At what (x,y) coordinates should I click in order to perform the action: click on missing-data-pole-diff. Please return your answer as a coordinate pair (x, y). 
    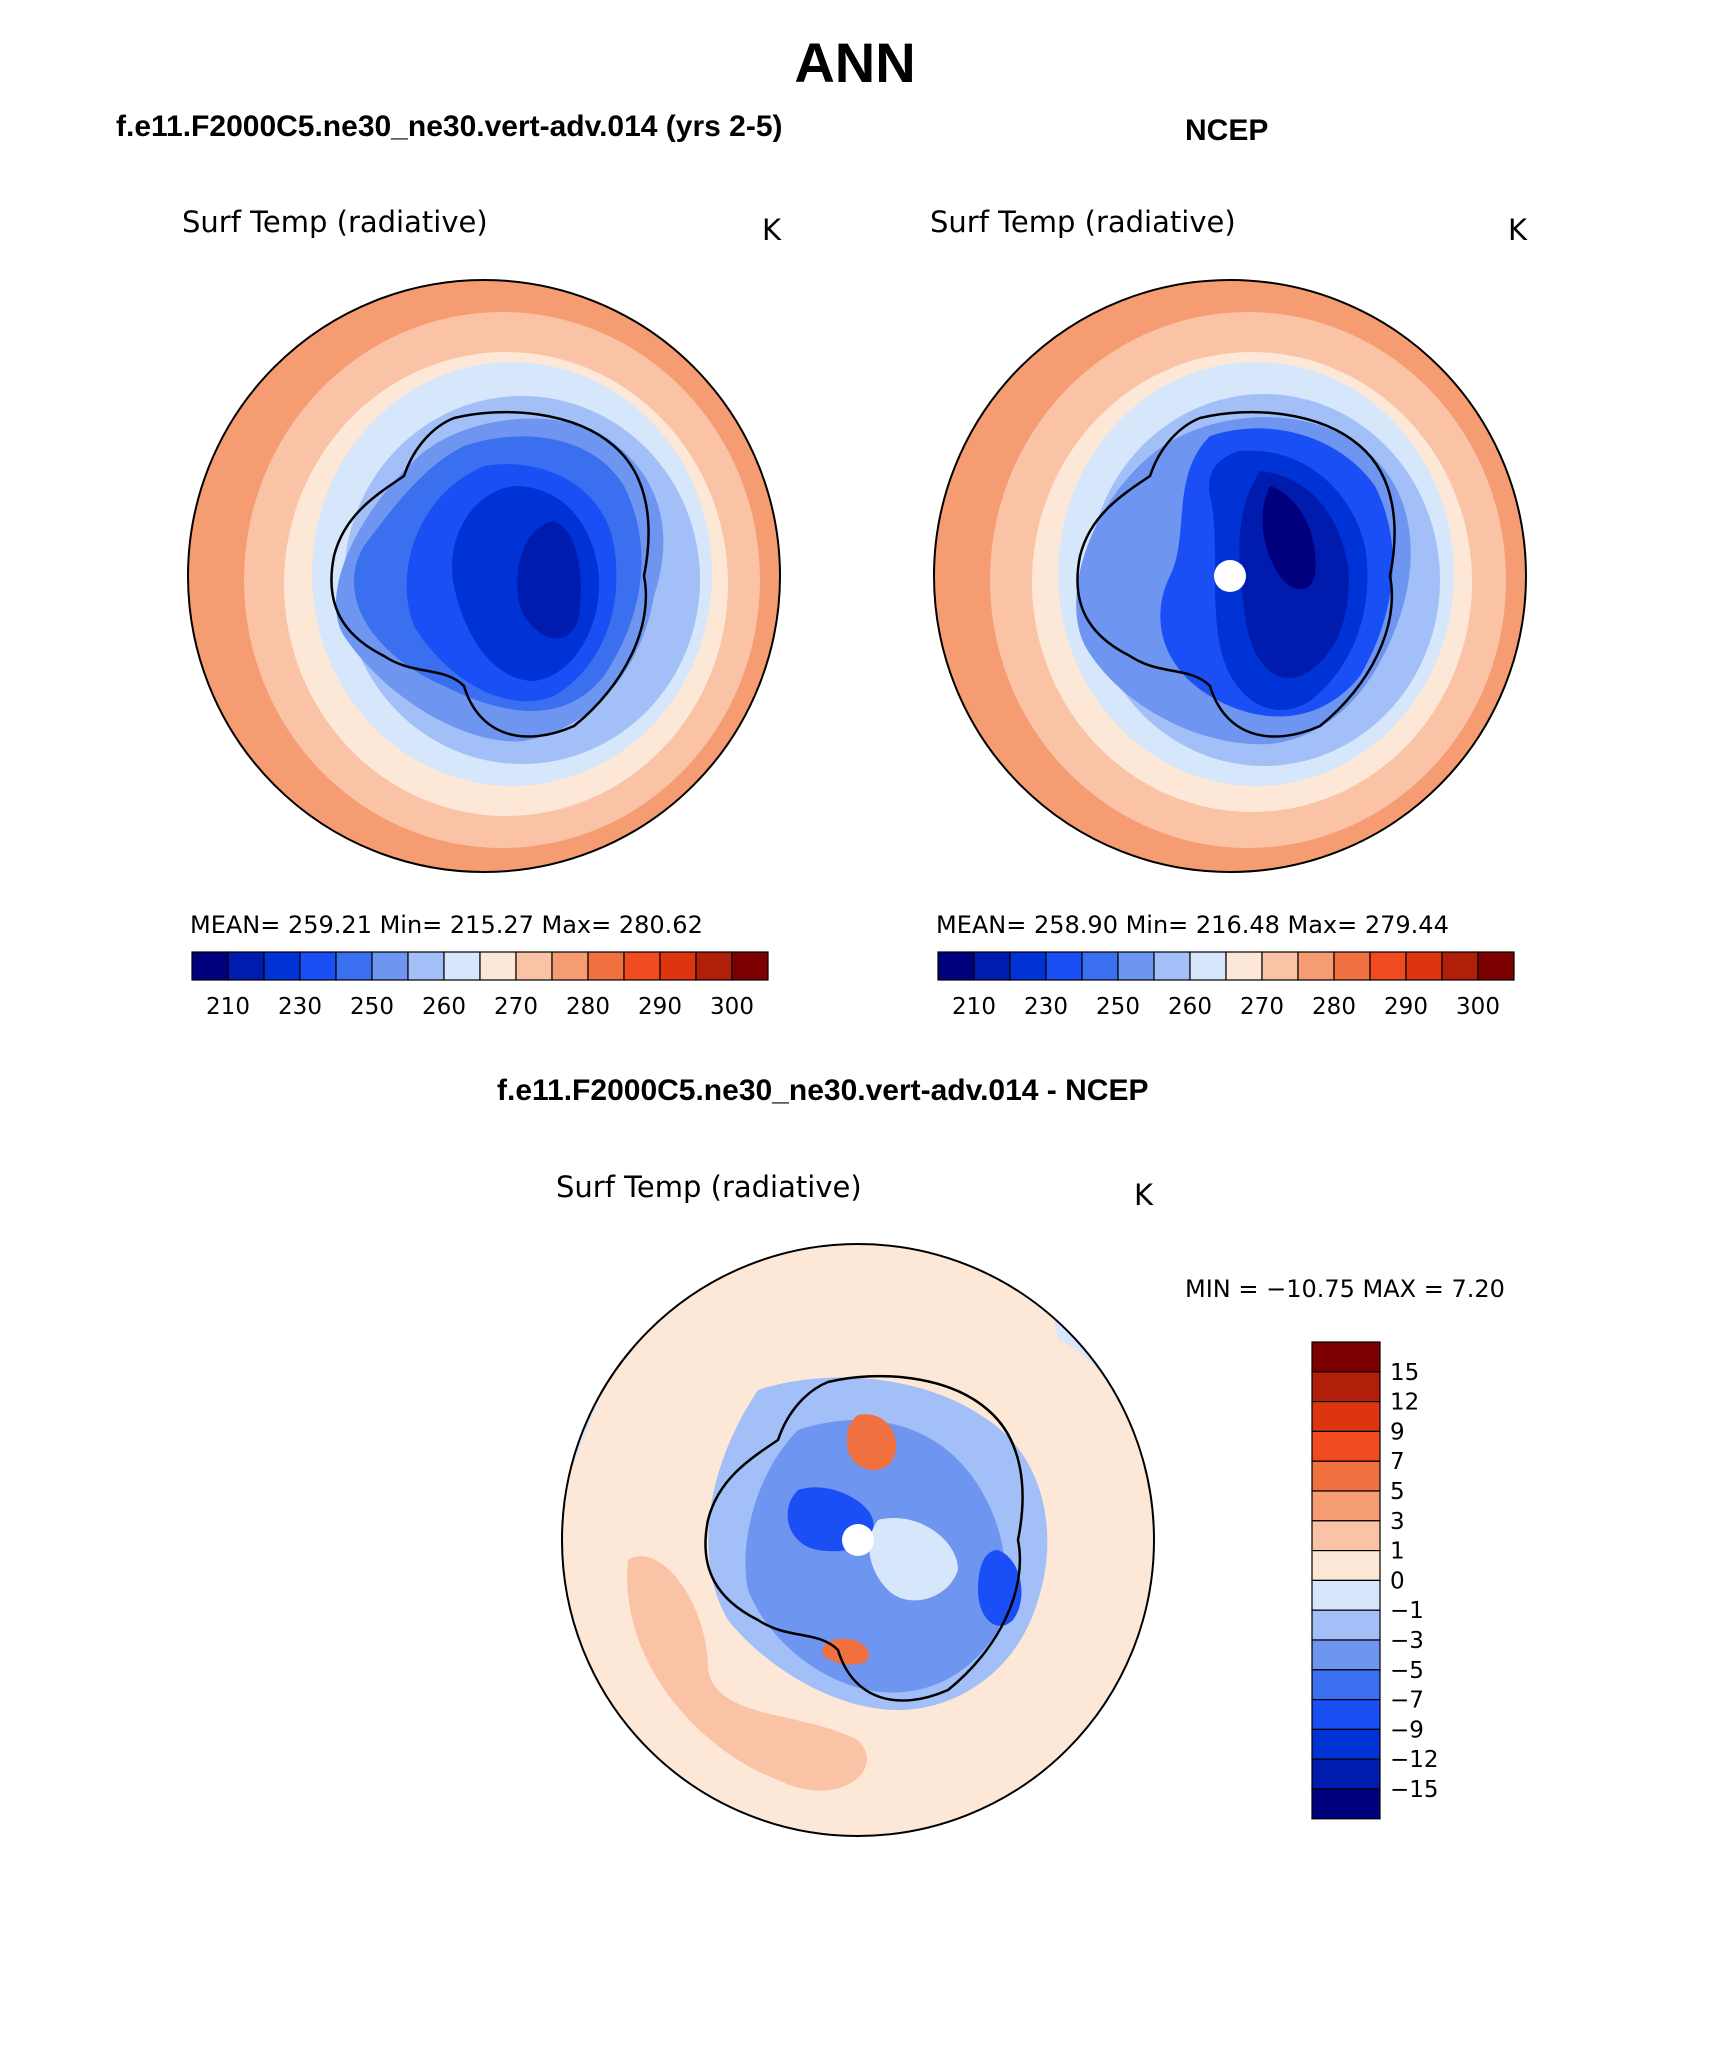
    Looking at the image, I should click on (858, 1540).